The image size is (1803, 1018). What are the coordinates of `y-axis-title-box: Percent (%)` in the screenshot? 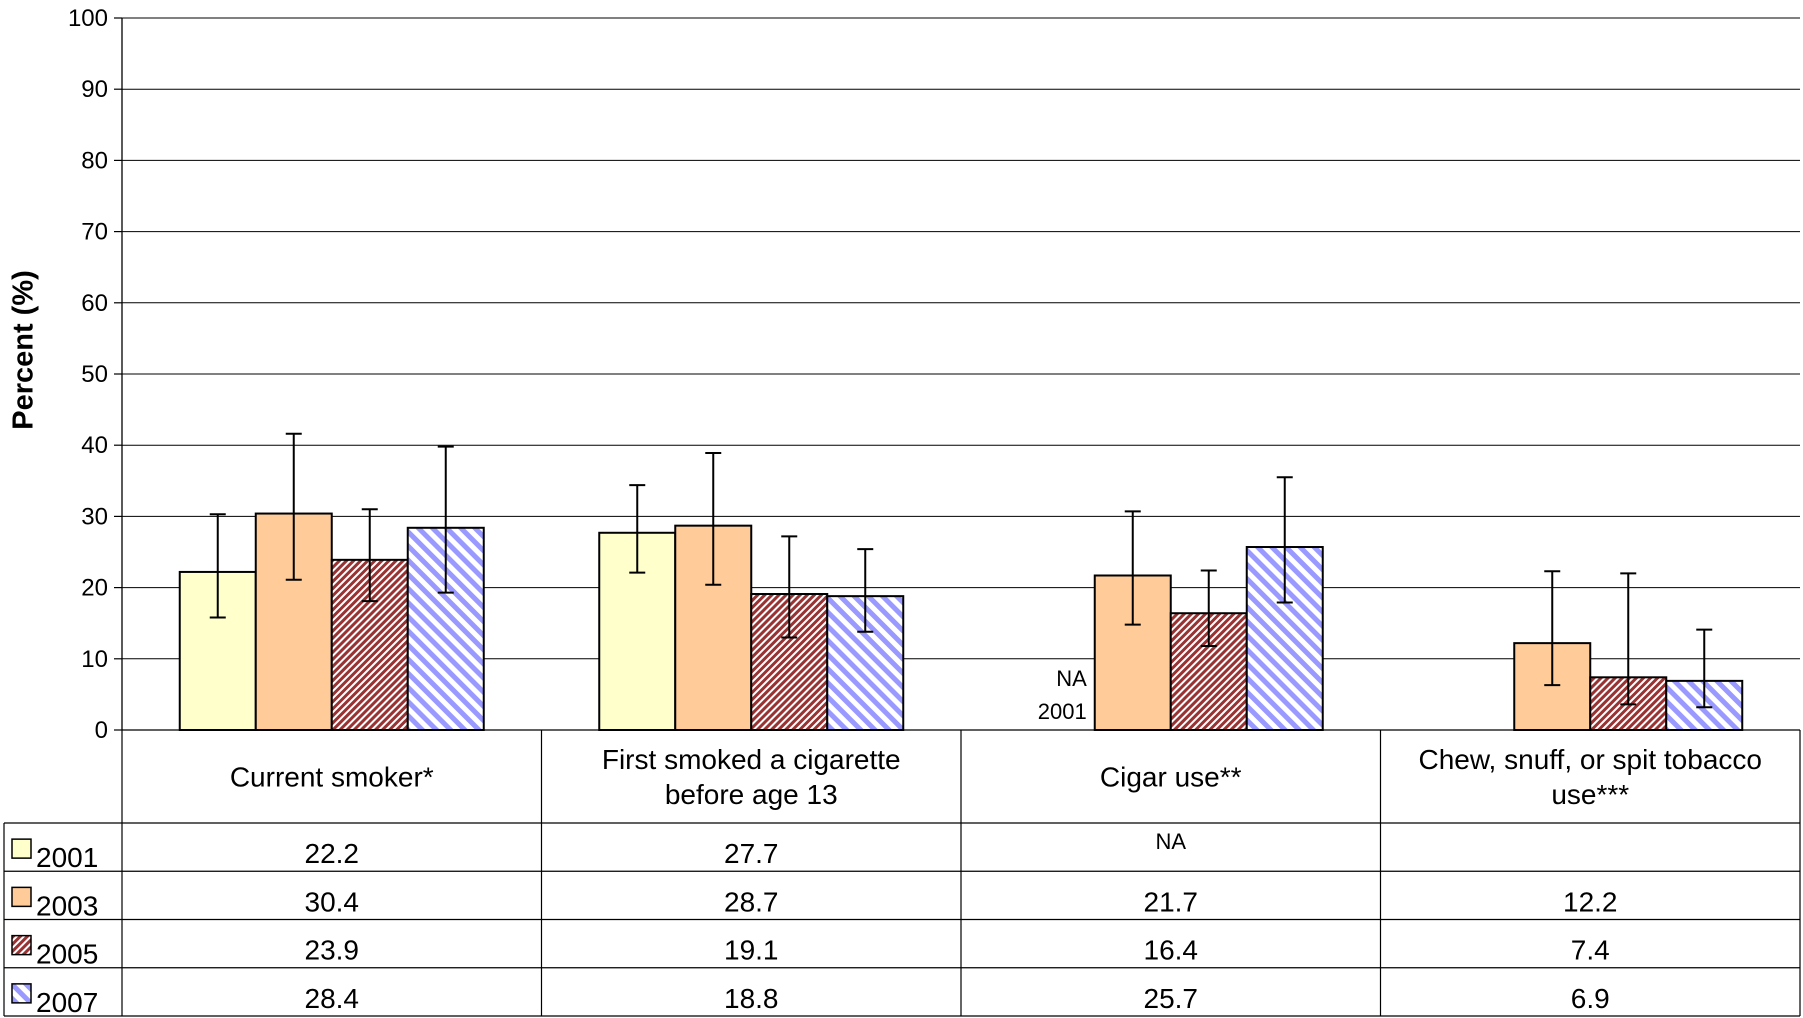 It's located at (24, 350).